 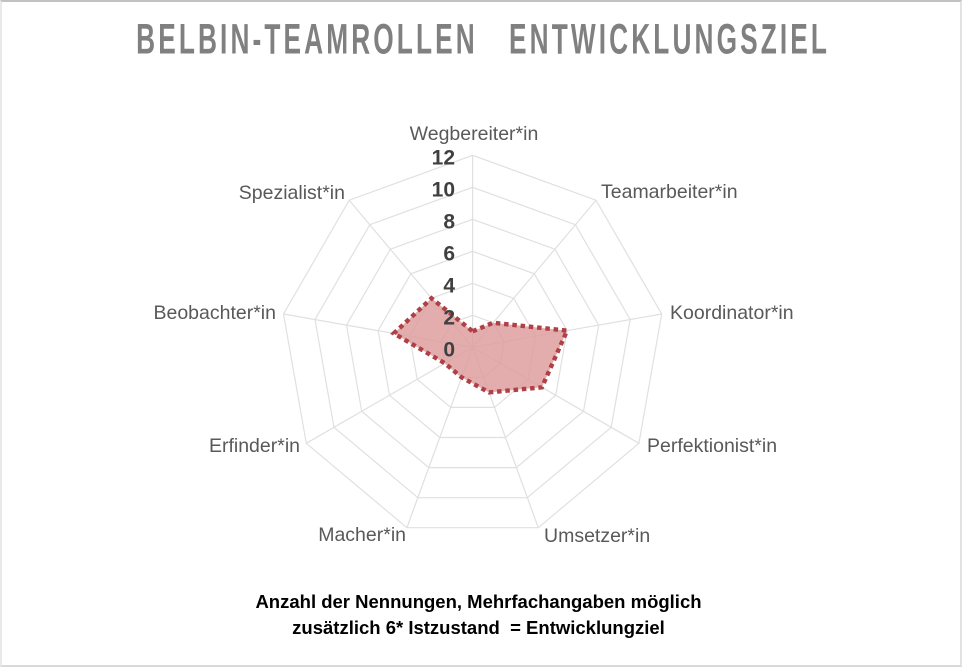 I want to click on svg-text: 12, so click(x=443, y=157).